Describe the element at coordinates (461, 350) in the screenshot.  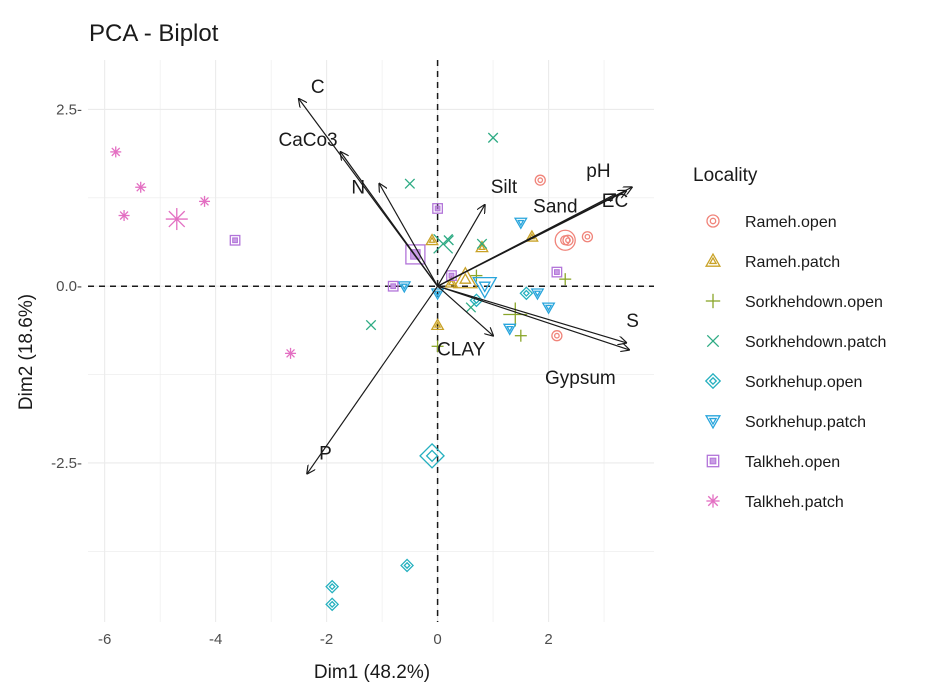
I see `vector-label-clay: CLAY` at that location.